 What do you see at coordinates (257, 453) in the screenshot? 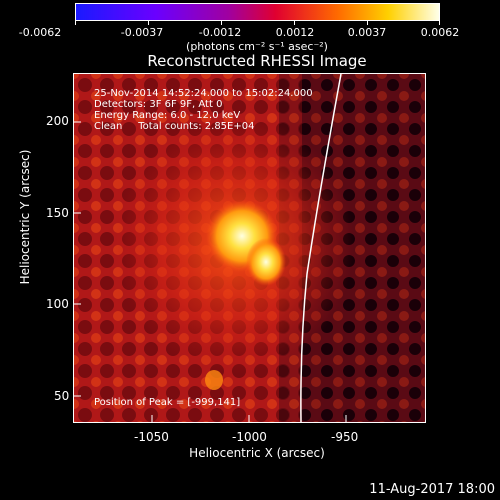
I see `x-axis-label: Heliocentric X (arcsec)` at bounding box center [257, 453].